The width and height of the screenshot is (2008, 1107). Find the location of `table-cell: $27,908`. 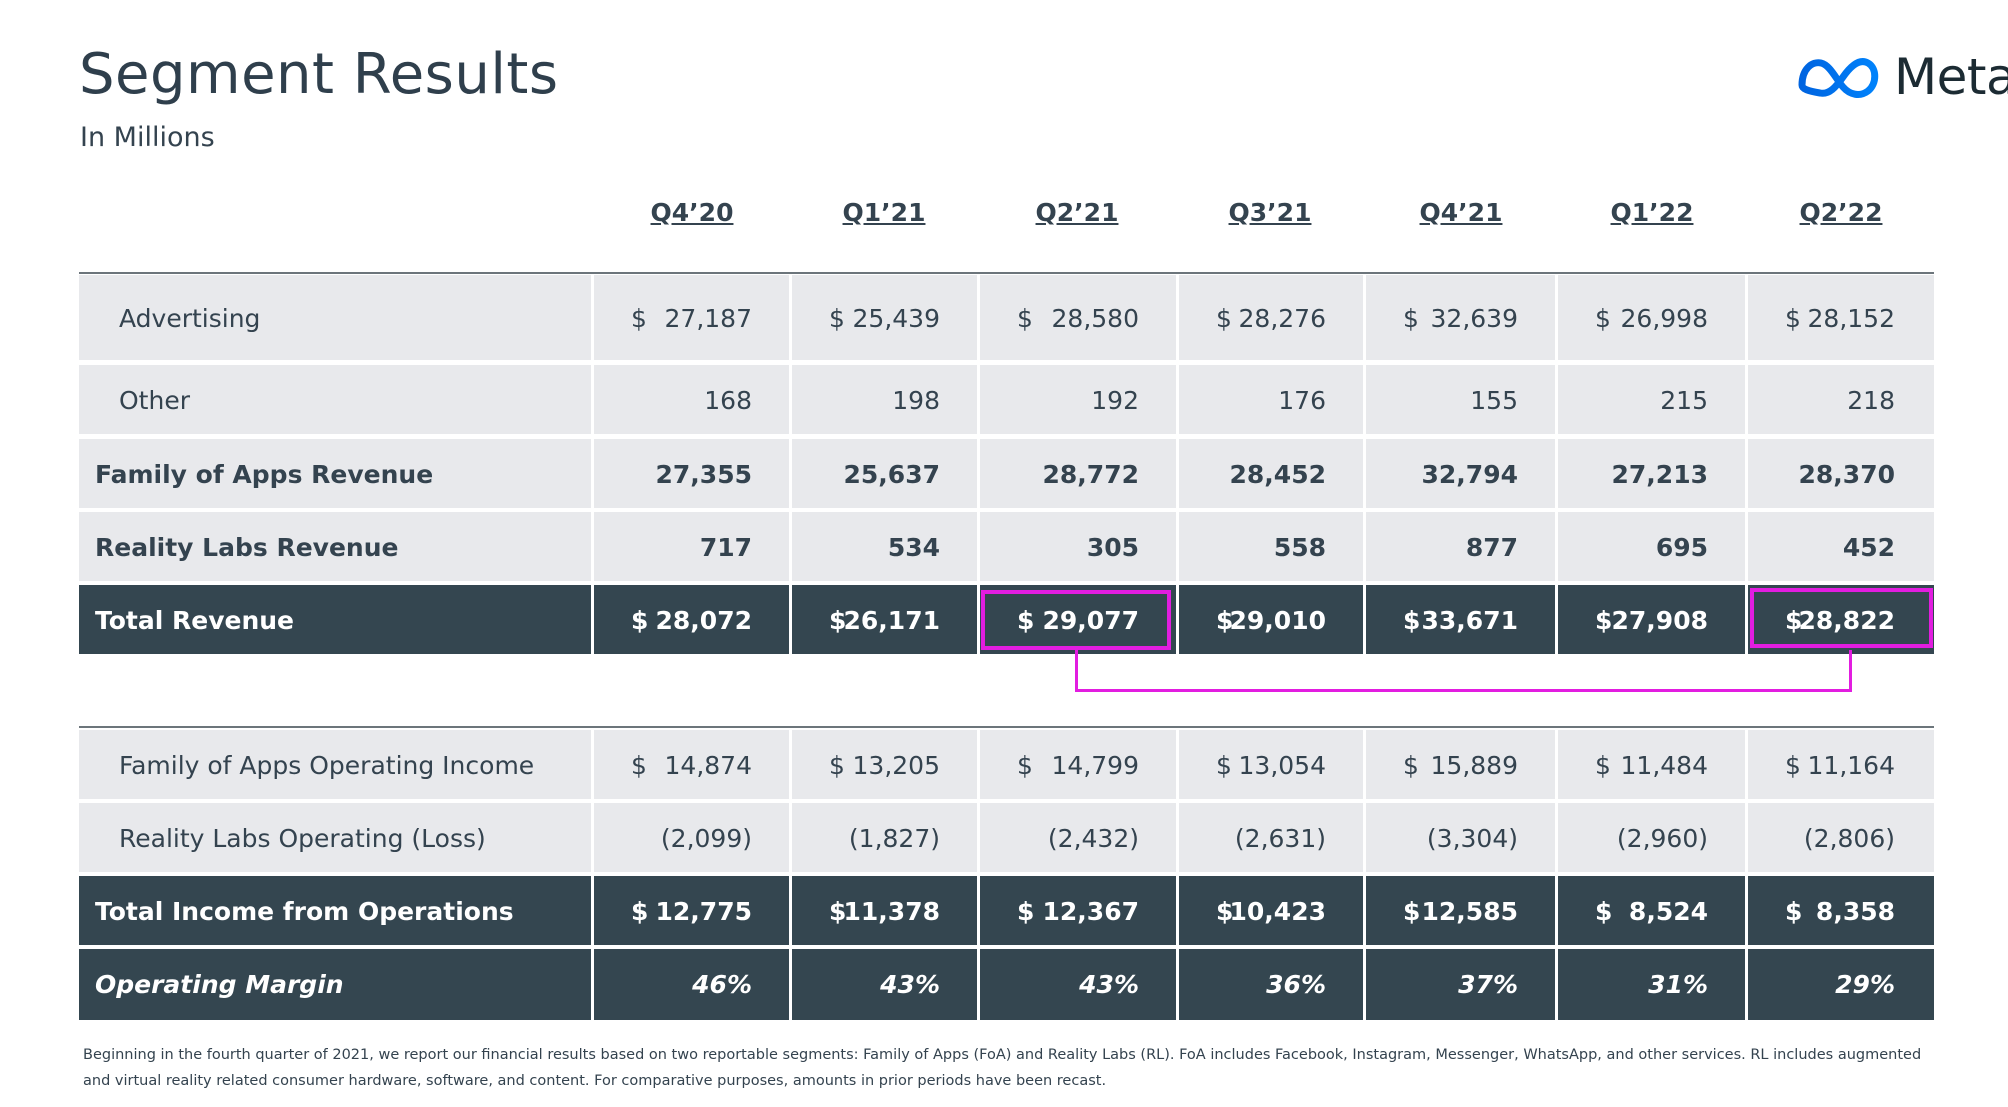

table-cell: $27,908 is located at coordinates (1652, 620).